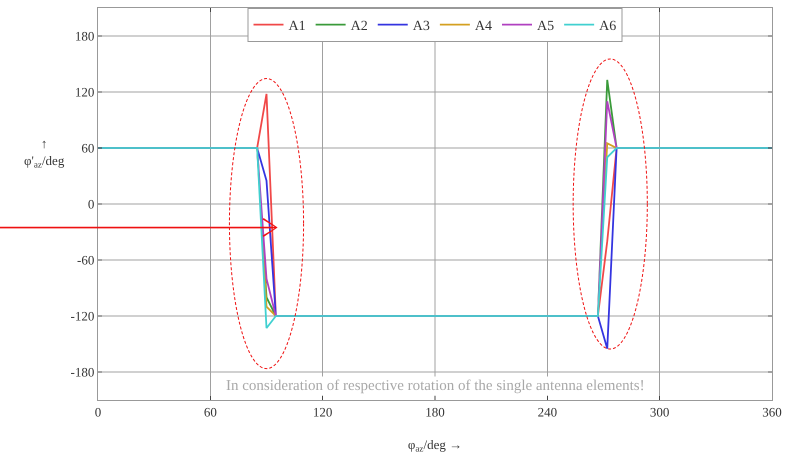 This screenshot has width=801, height=467. I want to click on x-tick-label: 60, so click(210, 412).